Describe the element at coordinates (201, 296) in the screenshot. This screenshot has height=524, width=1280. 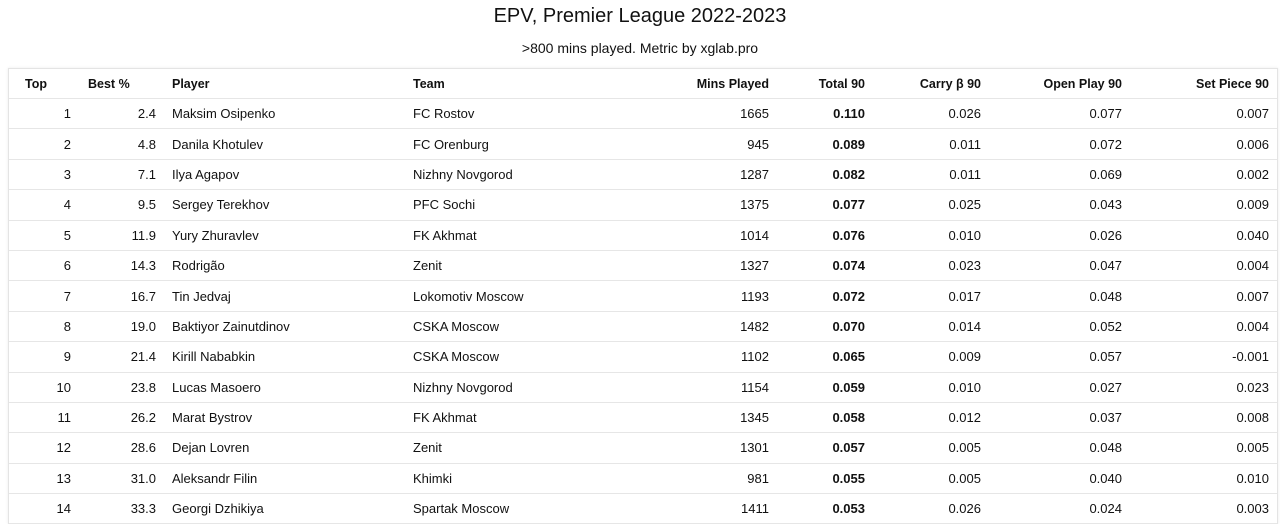
I see `table-cell: Tin Jedvaj` at that location.